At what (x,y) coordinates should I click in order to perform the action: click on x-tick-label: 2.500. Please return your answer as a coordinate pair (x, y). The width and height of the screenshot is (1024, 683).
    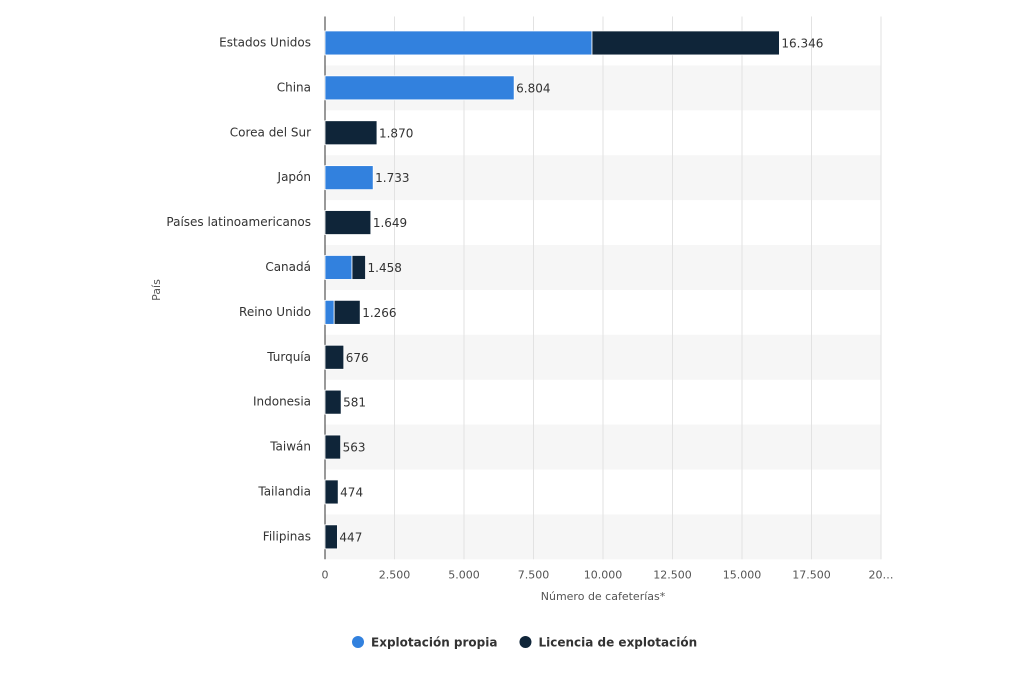
    Looking at the image, I should click on (395, 574).